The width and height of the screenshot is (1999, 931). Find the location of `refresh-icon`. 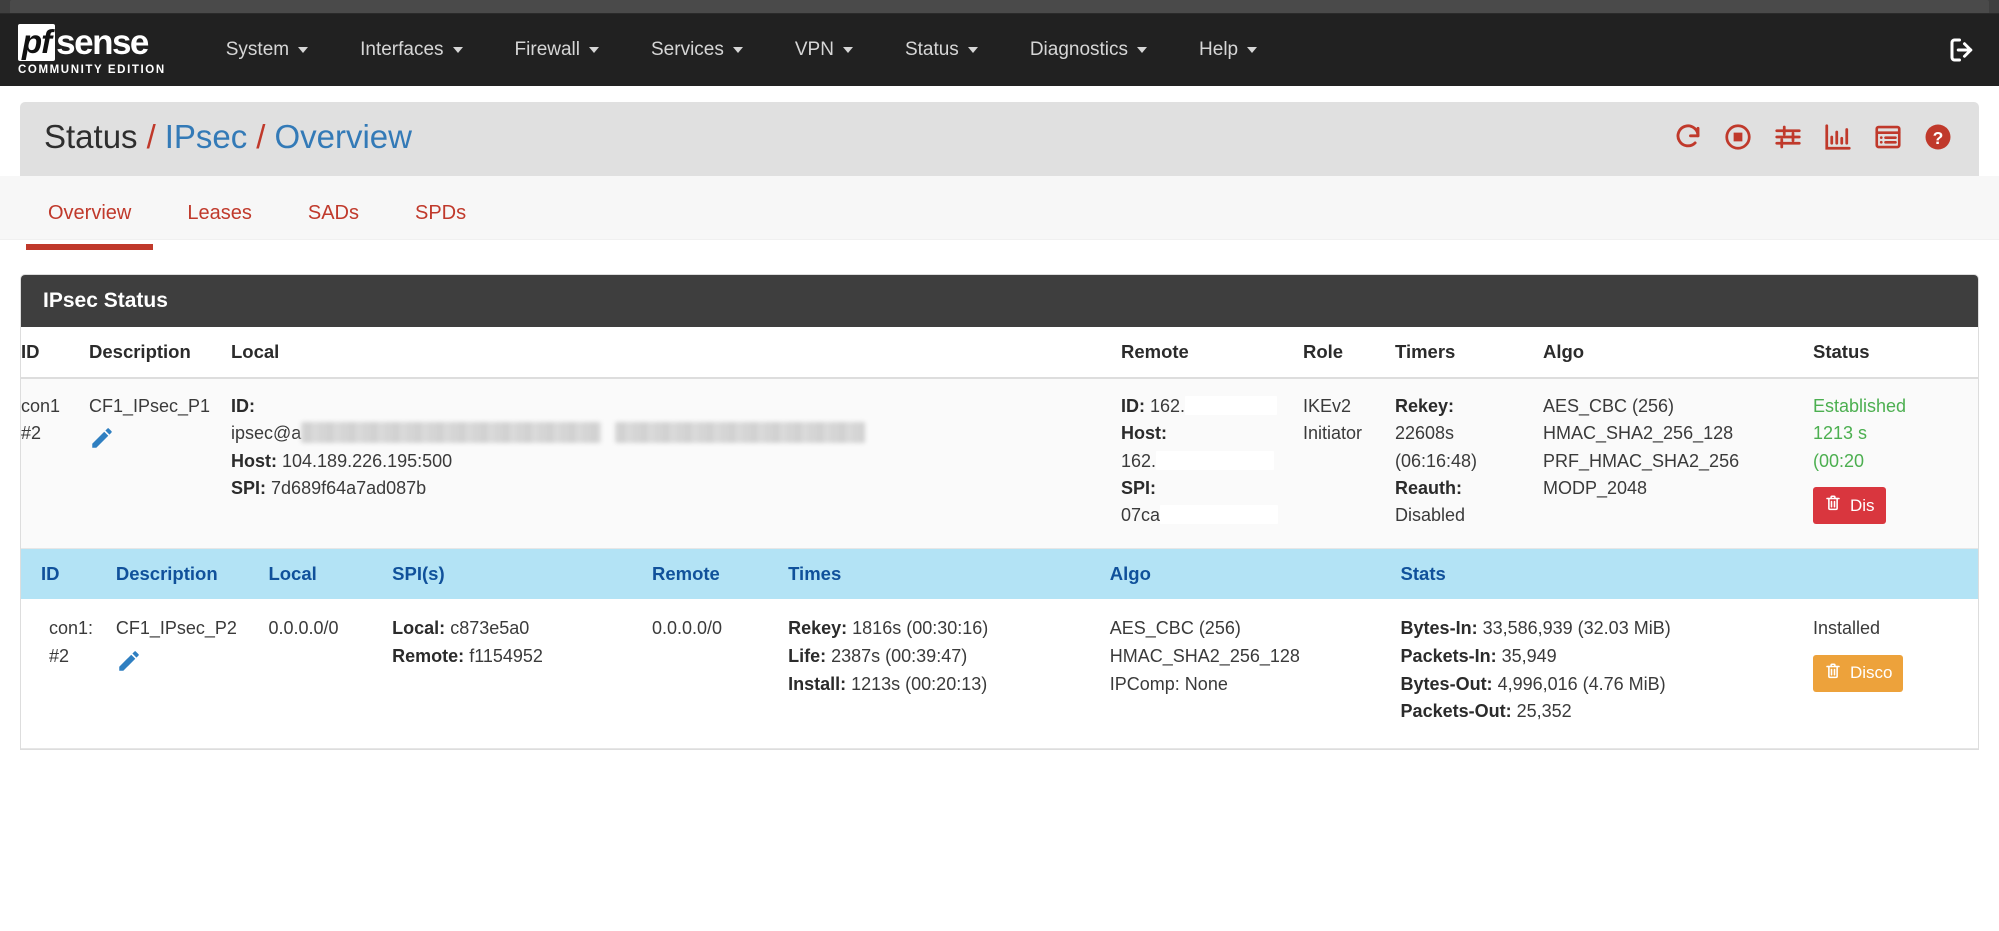

refresh-icon is located at coordinates (1688, 137).